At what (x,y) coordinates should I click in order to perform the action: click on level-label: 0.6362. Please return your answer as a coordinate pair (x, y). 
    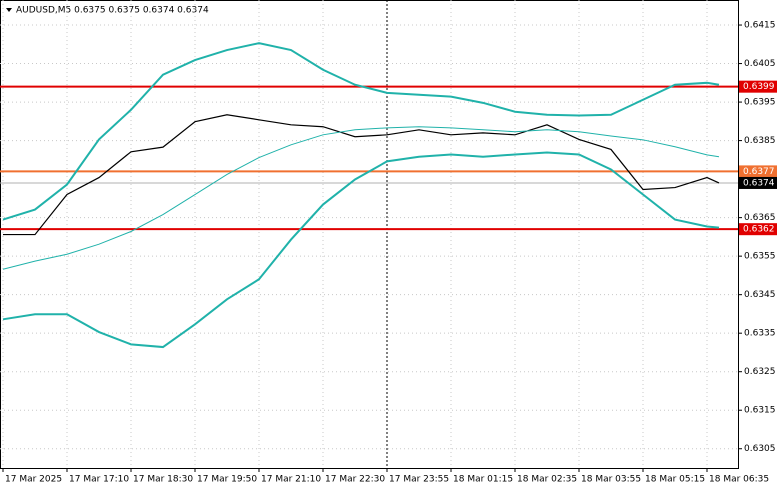
    Looking at the image, I should click on (759, 230).